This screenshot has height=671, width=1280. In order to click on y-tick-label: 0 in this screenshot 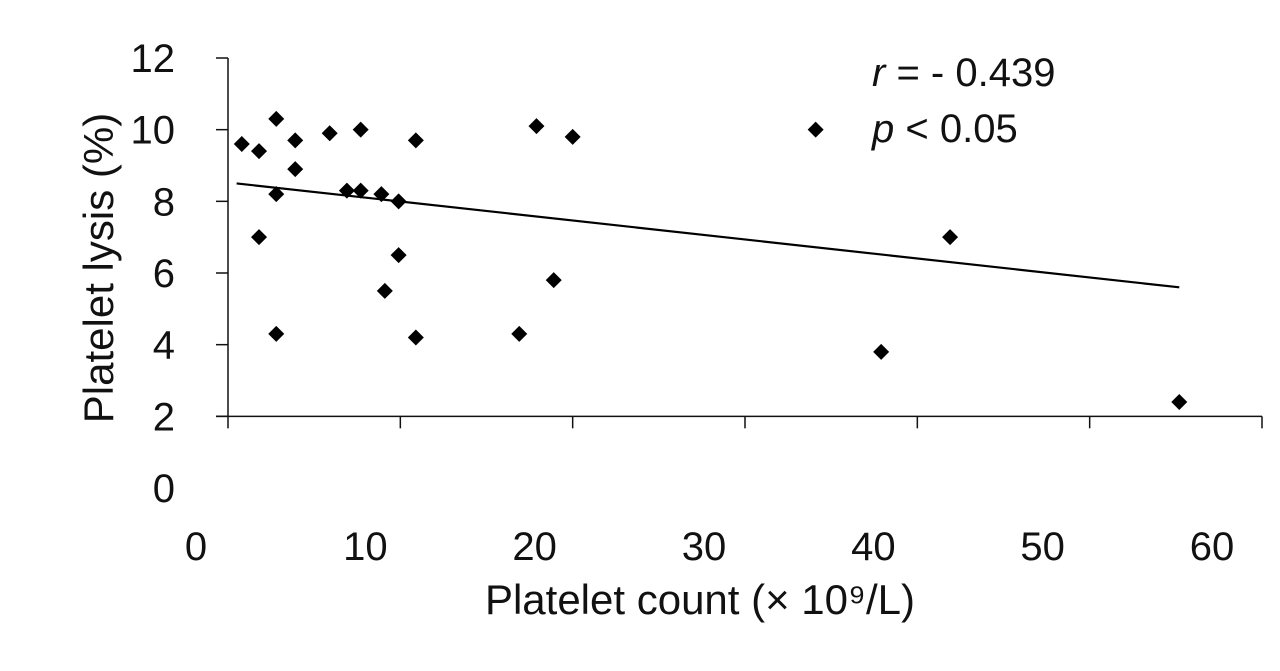, I will do `click(164, 489)`.